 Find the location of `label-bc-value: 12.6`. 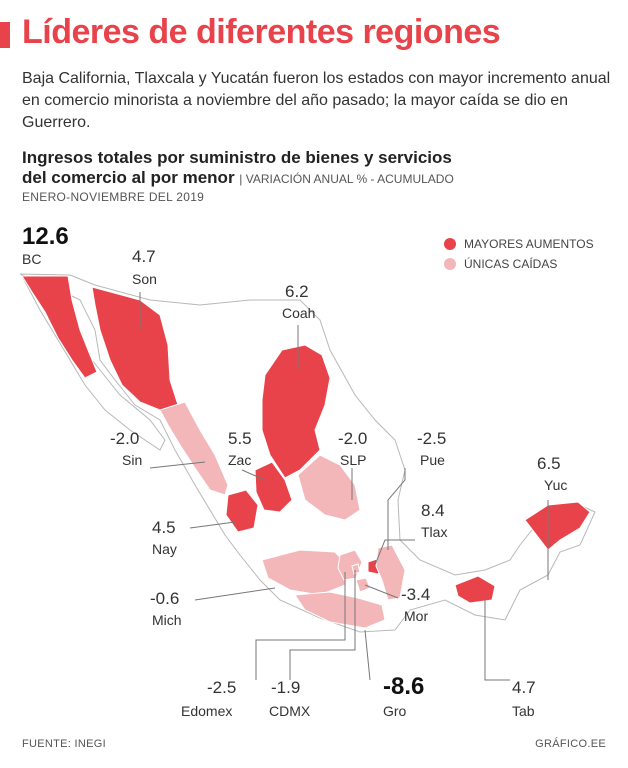

label-bc-value: 12.6 is located at coordinates (45, 236).